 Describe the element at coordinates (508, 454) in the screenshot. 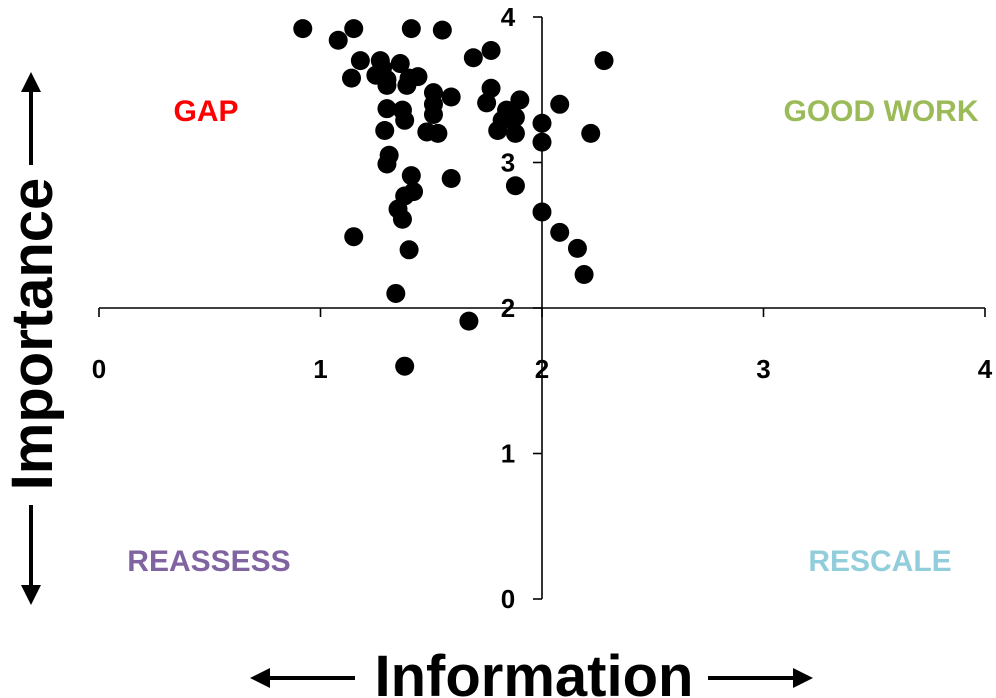

I see `y-tick-label: 1` at that location.